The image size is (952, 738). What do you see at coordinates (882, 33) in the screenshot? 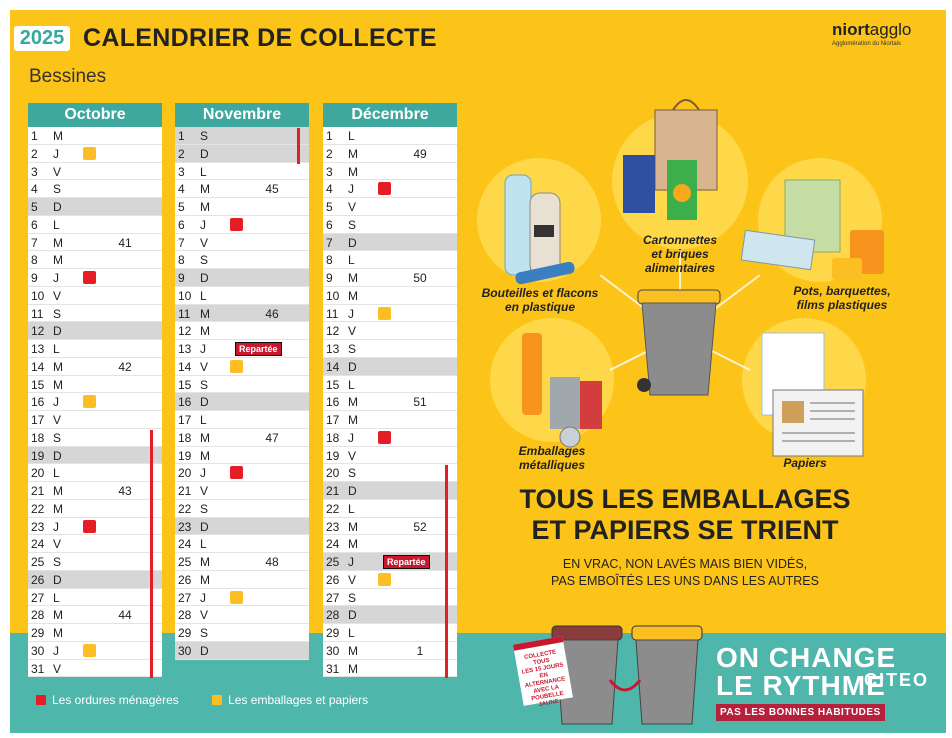
I see `niortagglo-logo: niortagglo Agglomération du Niortais` at bounding box center [882, 33].